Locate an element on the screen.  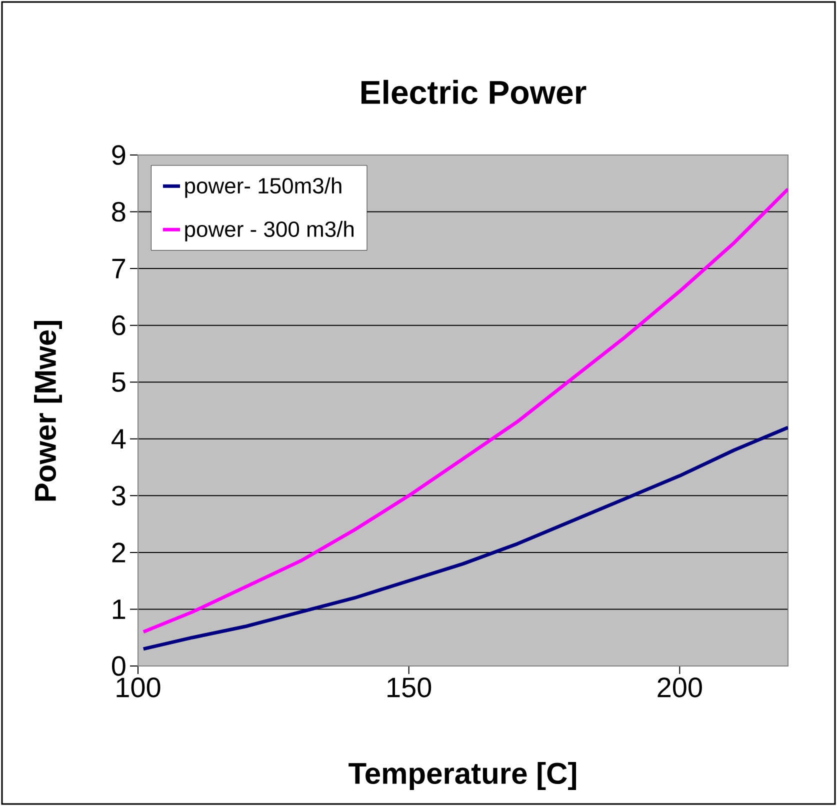
y-tick-label: 8 is located at coordinates (119, 212).